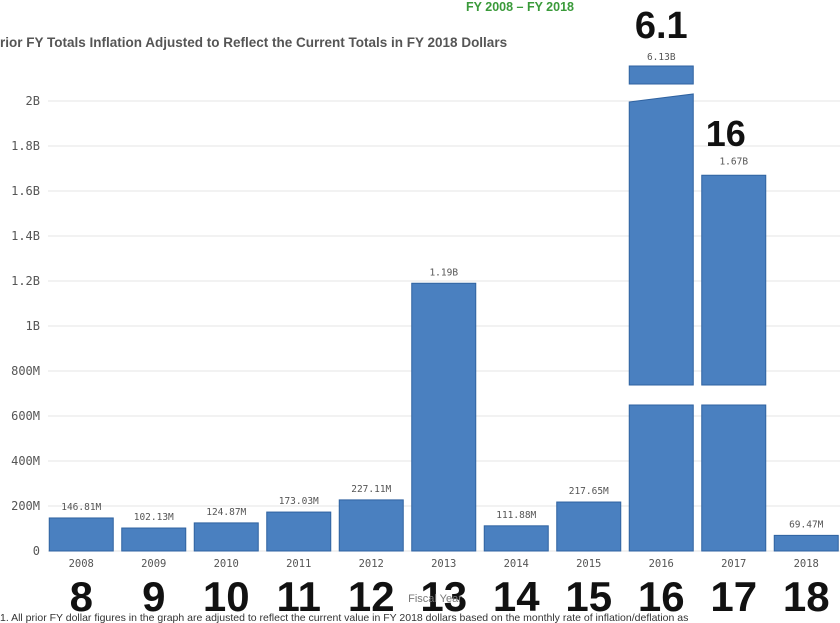 The width and height of the screenshot is (840, 623). What do you see at coordinates (435, 599) in the screenshot?
I see `x-axis-label: Fiscal Year` at bounding box center [435, 599].